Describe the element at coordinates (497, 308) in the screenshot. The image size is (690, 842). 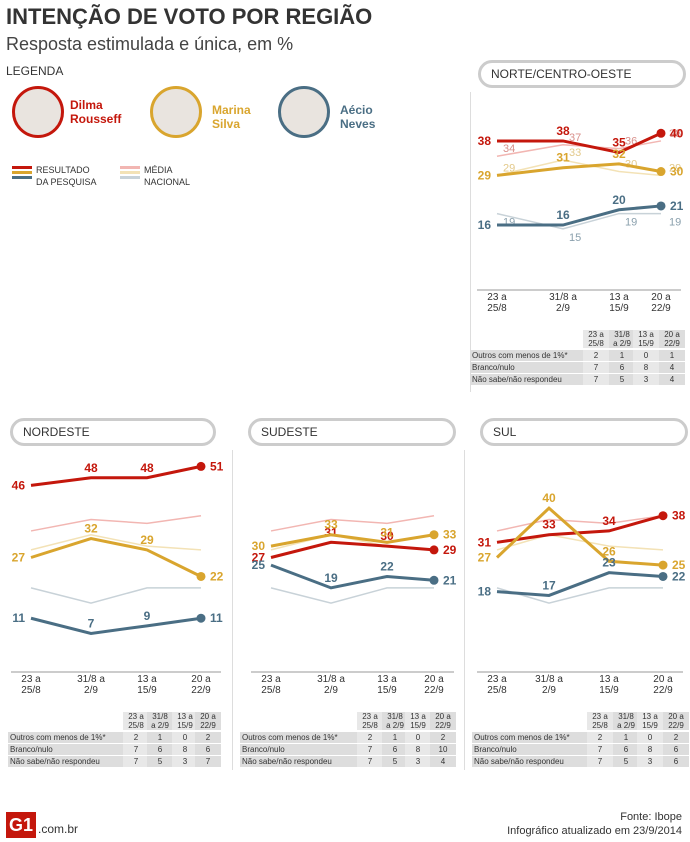
I see `x-tick-label: 25/8` at that location.